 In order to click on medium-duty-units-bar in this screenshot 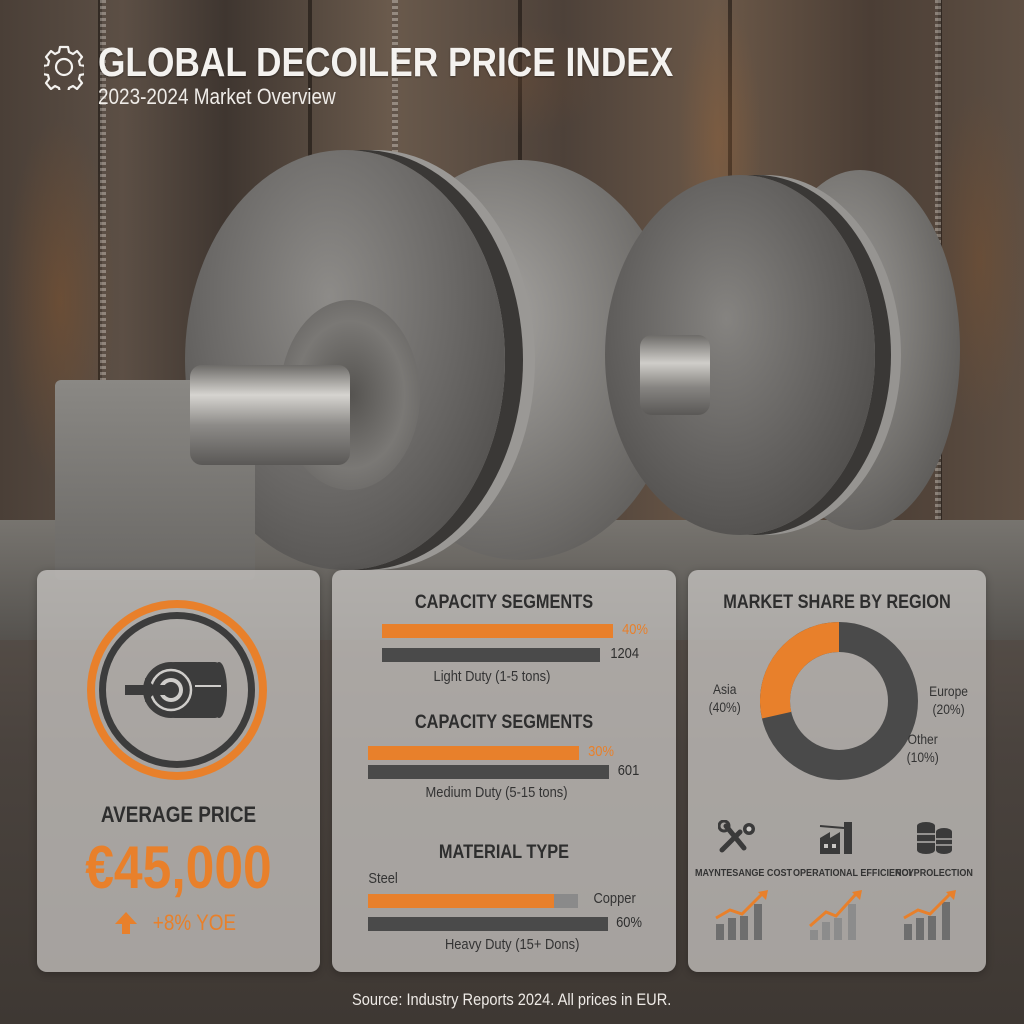, I will do `click(488, 772)`.